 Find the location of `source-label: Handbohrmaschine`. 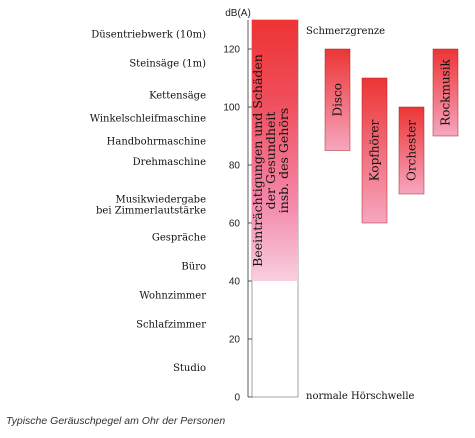

source-label: Handbohrmaschine is located at coordinates (156, 142).